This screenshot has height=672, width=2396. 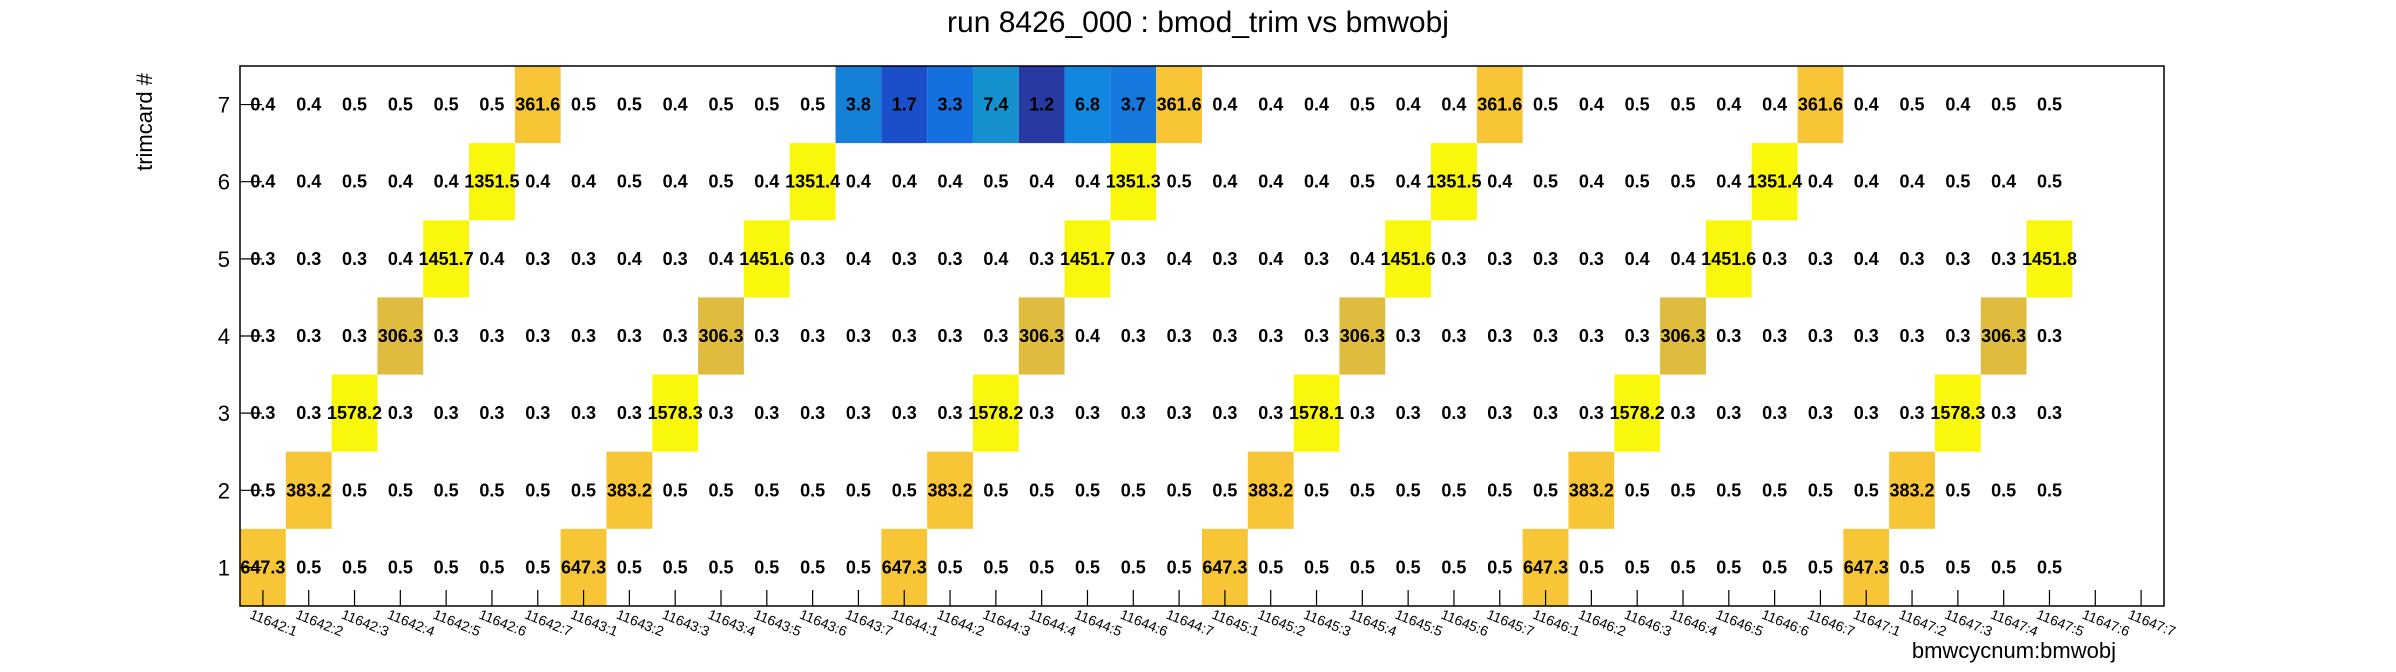 I want to click on x-tick-label: 11643:7, so click(x=869, y=622).